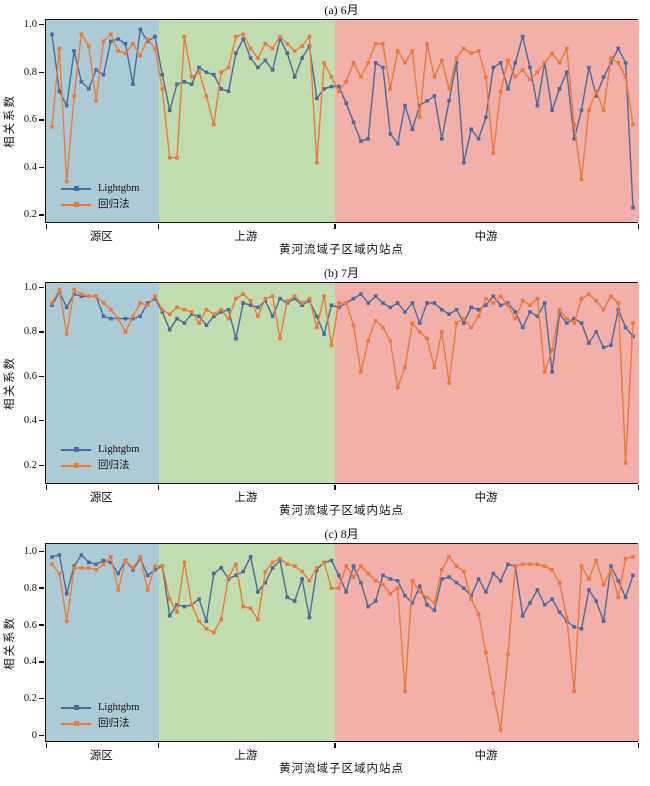 Image resolution: width=650 pixels, height=786 pixels. I want to click on subplot-title: (a) 6月, so click(341, 10).